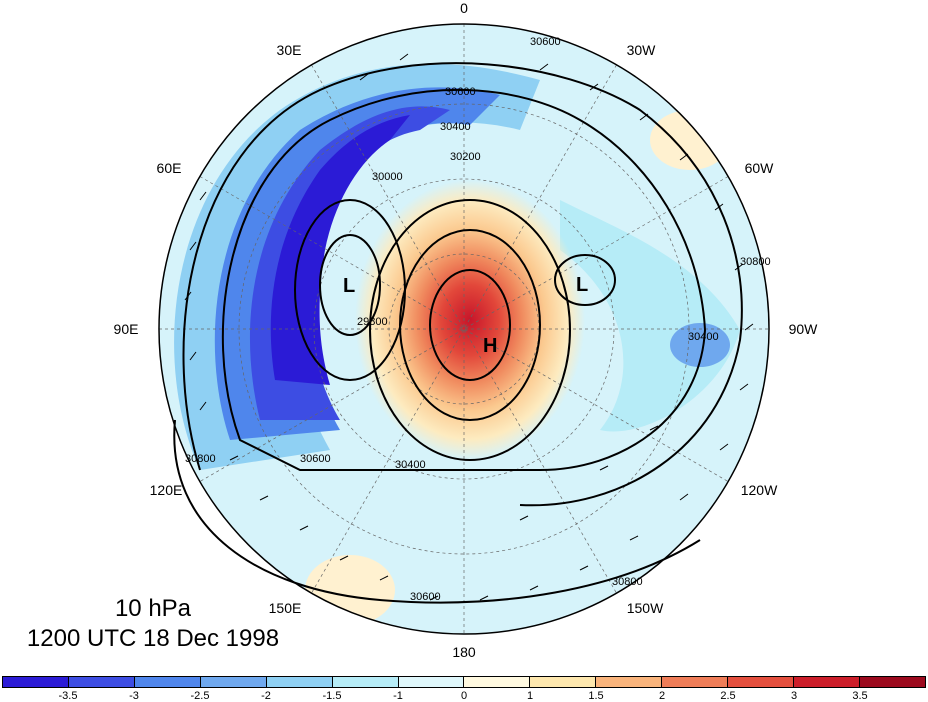 This screenshot has width=928, height=702. I want to click on colorbar-tick-label: 3.5, so click(860, 696).